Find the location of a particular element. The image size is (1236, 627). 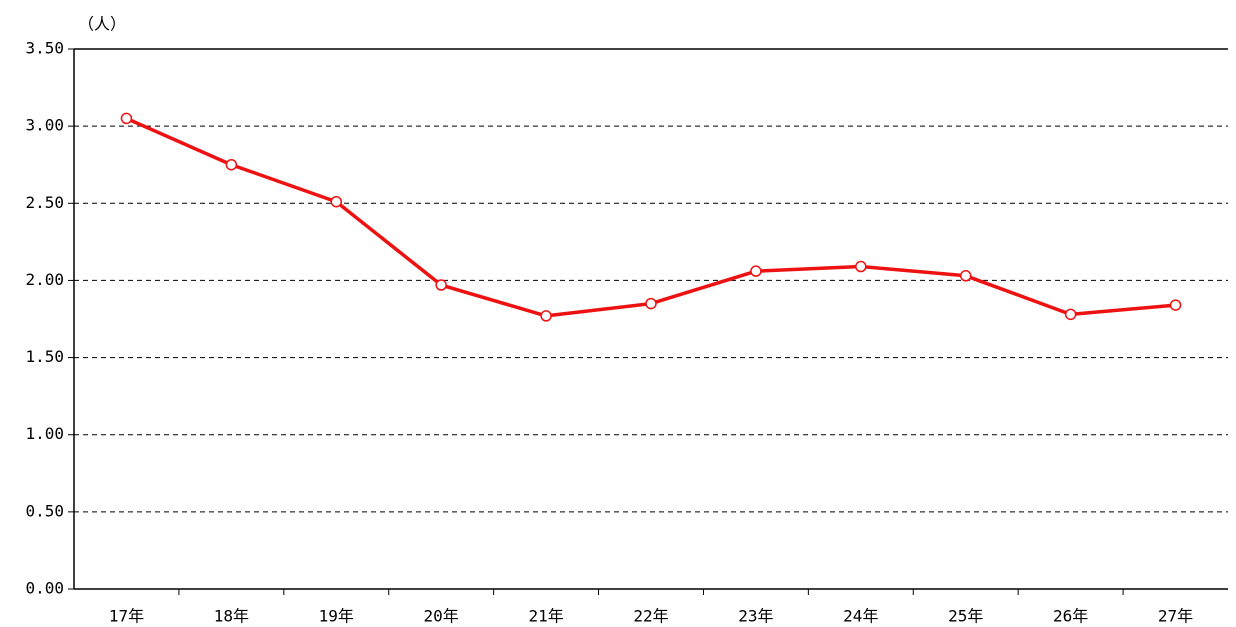

x-tick-label: 24年 is located at coordinates (860, 616).